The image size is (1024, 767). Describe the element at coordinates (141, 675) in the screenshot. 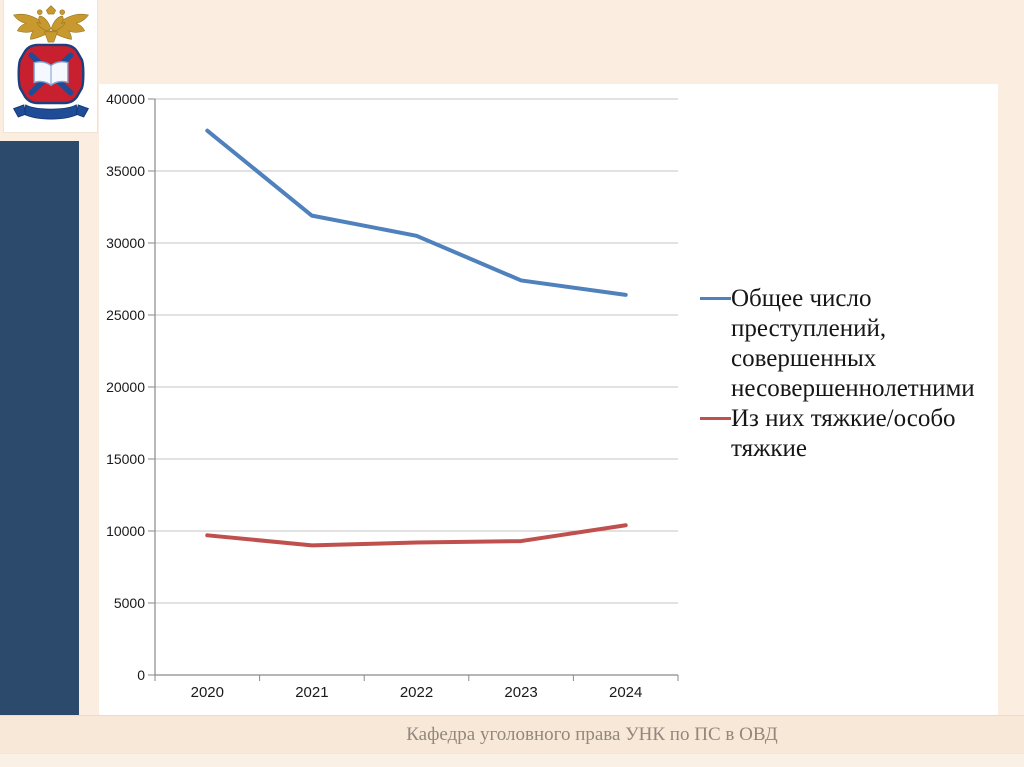

I see `y-tick-label: 0` at that location.